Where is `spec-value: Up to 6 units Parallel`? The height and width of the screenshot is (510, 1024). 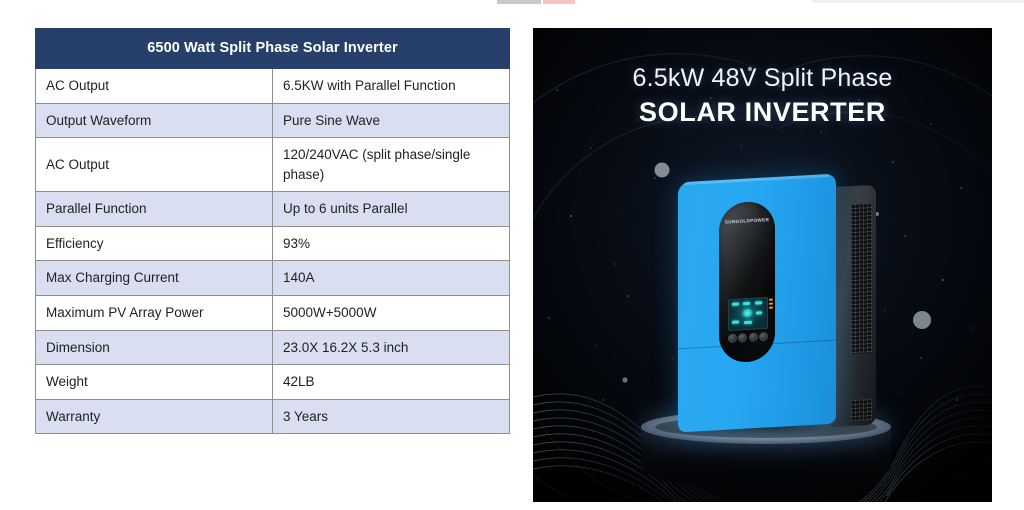
spec-value: Up to 6 units Parallel is located at coordinates (391, 209).